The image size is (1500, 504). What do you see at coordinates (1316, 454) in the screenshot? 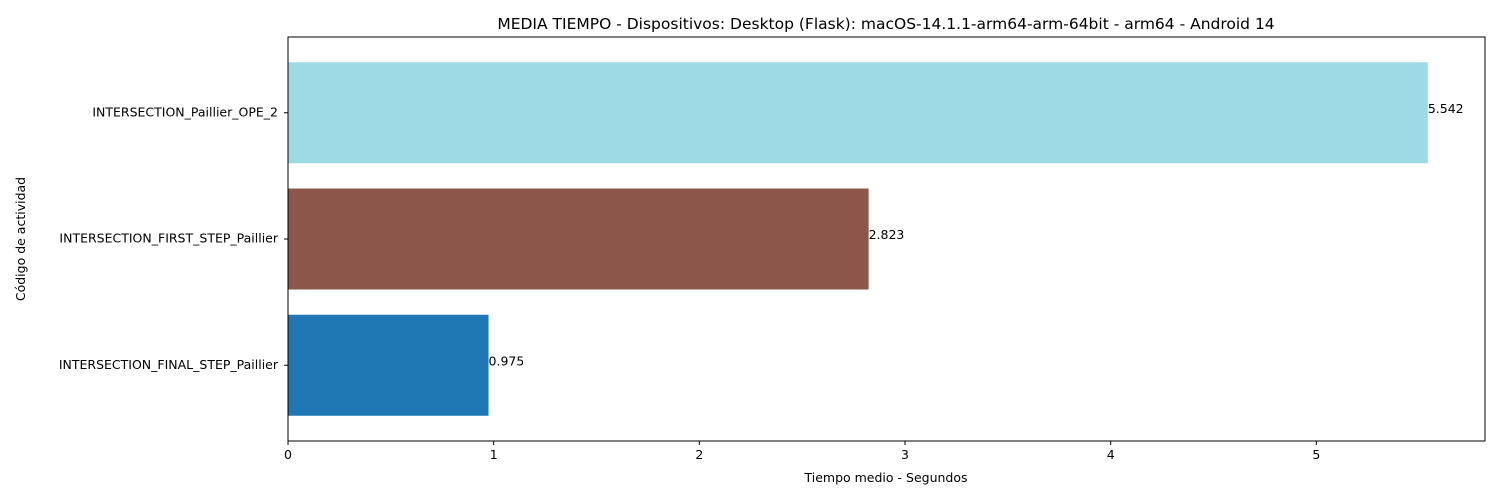
I see `x-tick-label: 5` at bounding box center [1316, 454].